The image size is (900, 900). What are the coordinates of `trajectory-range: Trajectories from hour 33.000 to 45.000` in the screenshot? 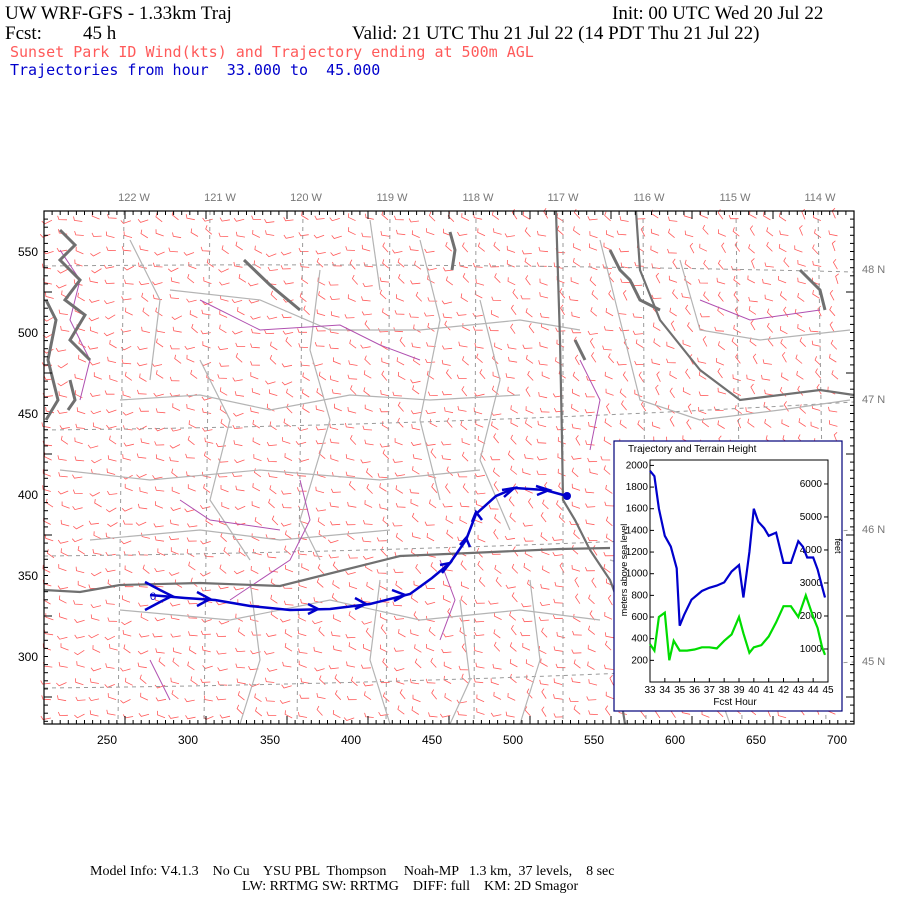 It's located at (195, 70).